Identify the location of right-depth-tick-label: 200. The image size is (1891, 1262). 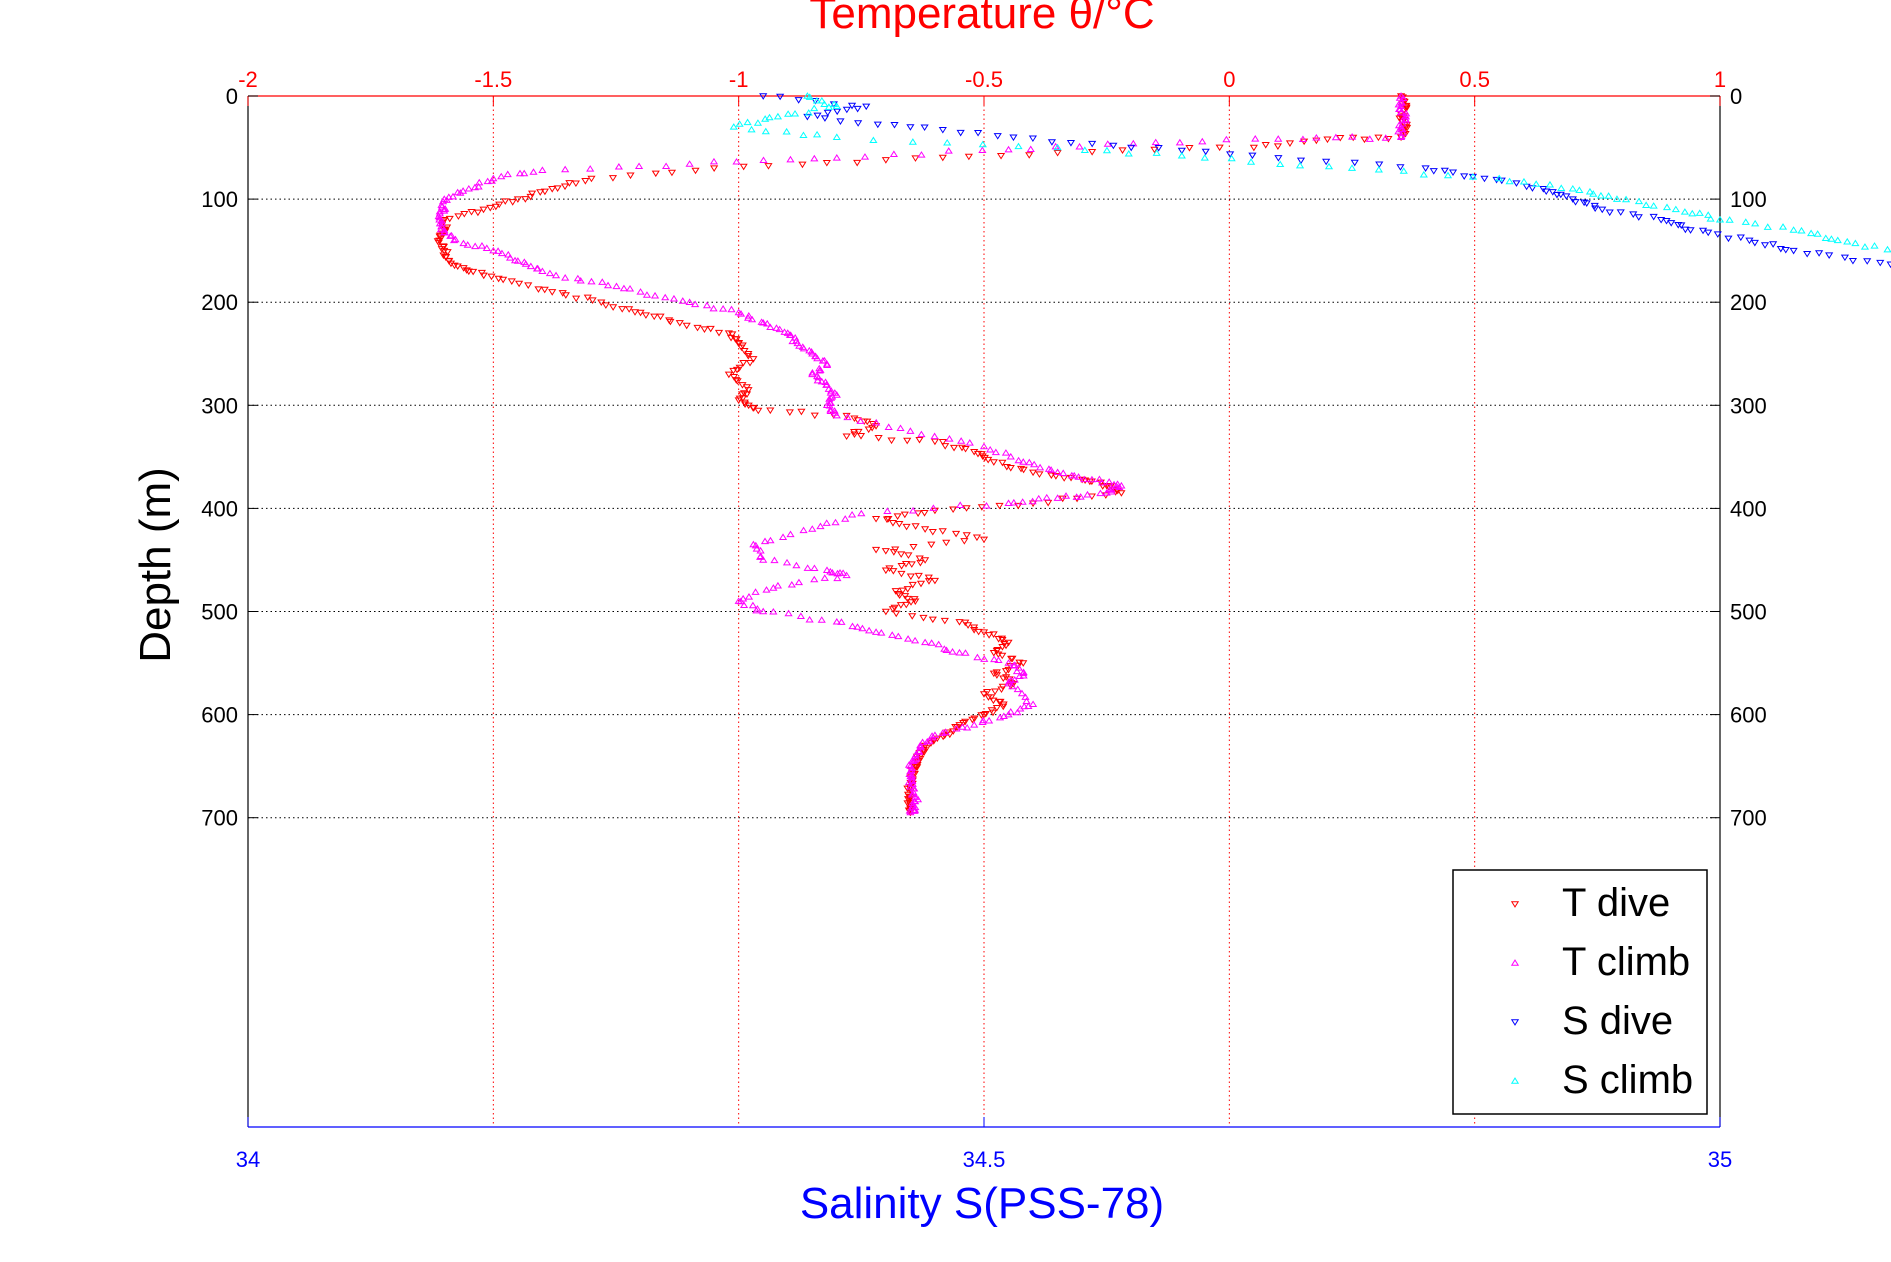
(1748, 302).